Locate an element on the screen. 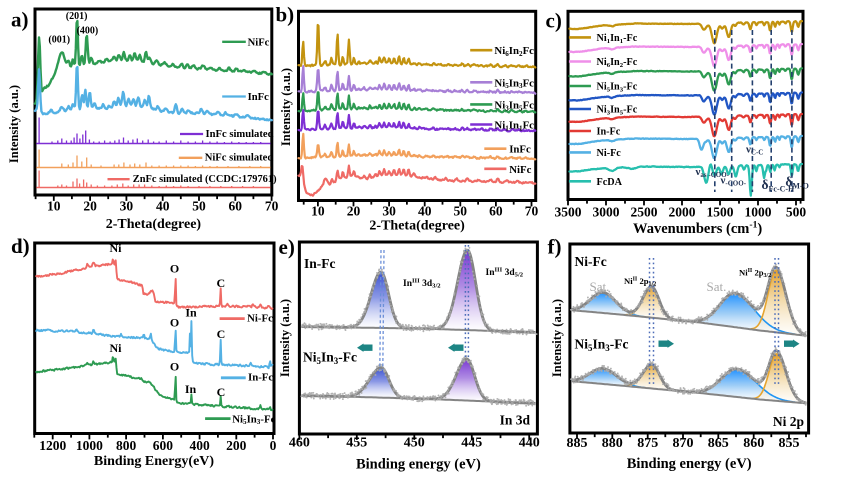 This screenshot has width=865, height=485. svg-text: Ni3 In5 -Fc is located at coordinates (617, 111).